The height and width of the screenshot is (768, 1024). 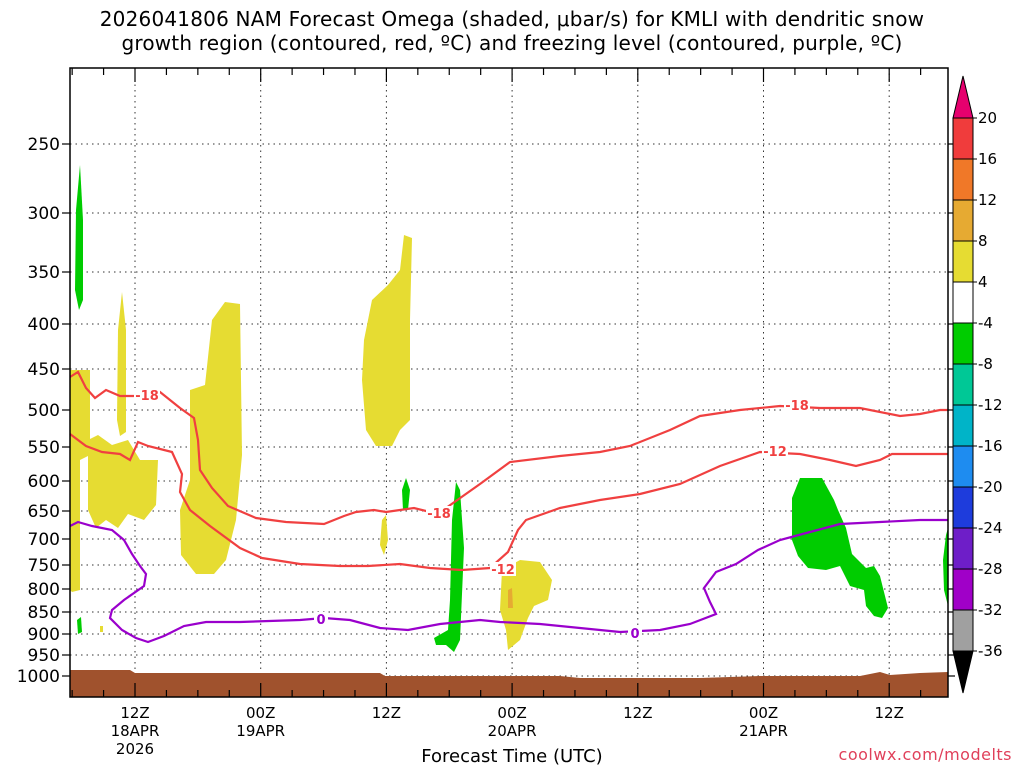 I want to click on y-tick-label: 750, so click(x=44, y=566).